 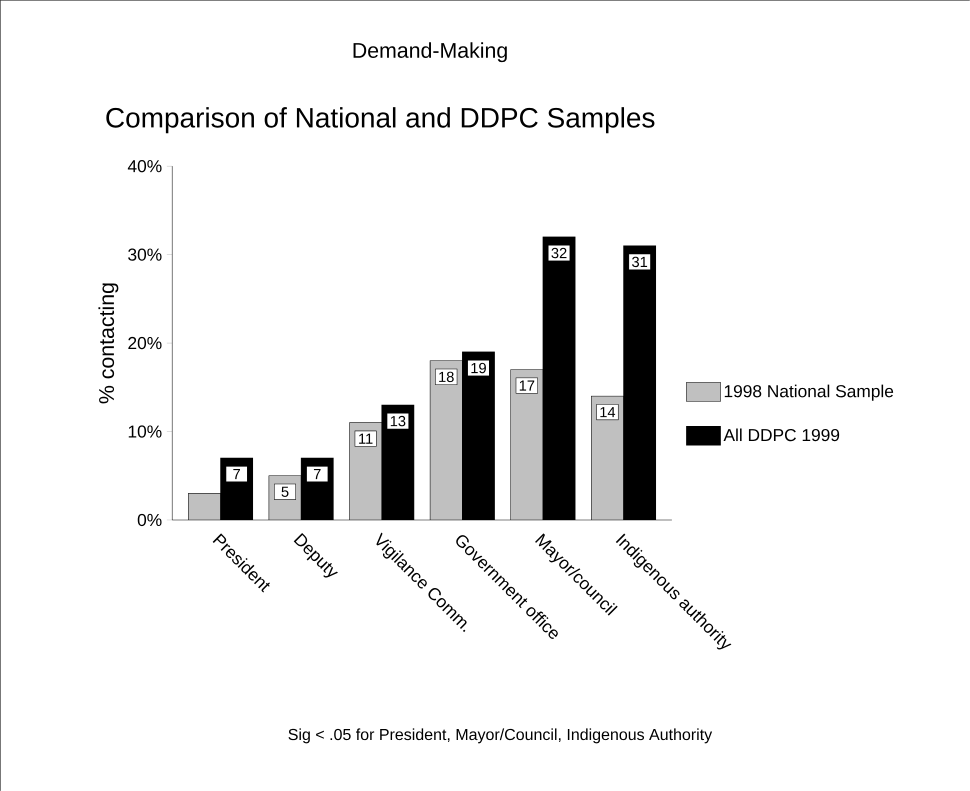 What do you see at coordinates (640, 262) in the screenshot?
I see `data-label: 31` at bounding box center [640, 262].